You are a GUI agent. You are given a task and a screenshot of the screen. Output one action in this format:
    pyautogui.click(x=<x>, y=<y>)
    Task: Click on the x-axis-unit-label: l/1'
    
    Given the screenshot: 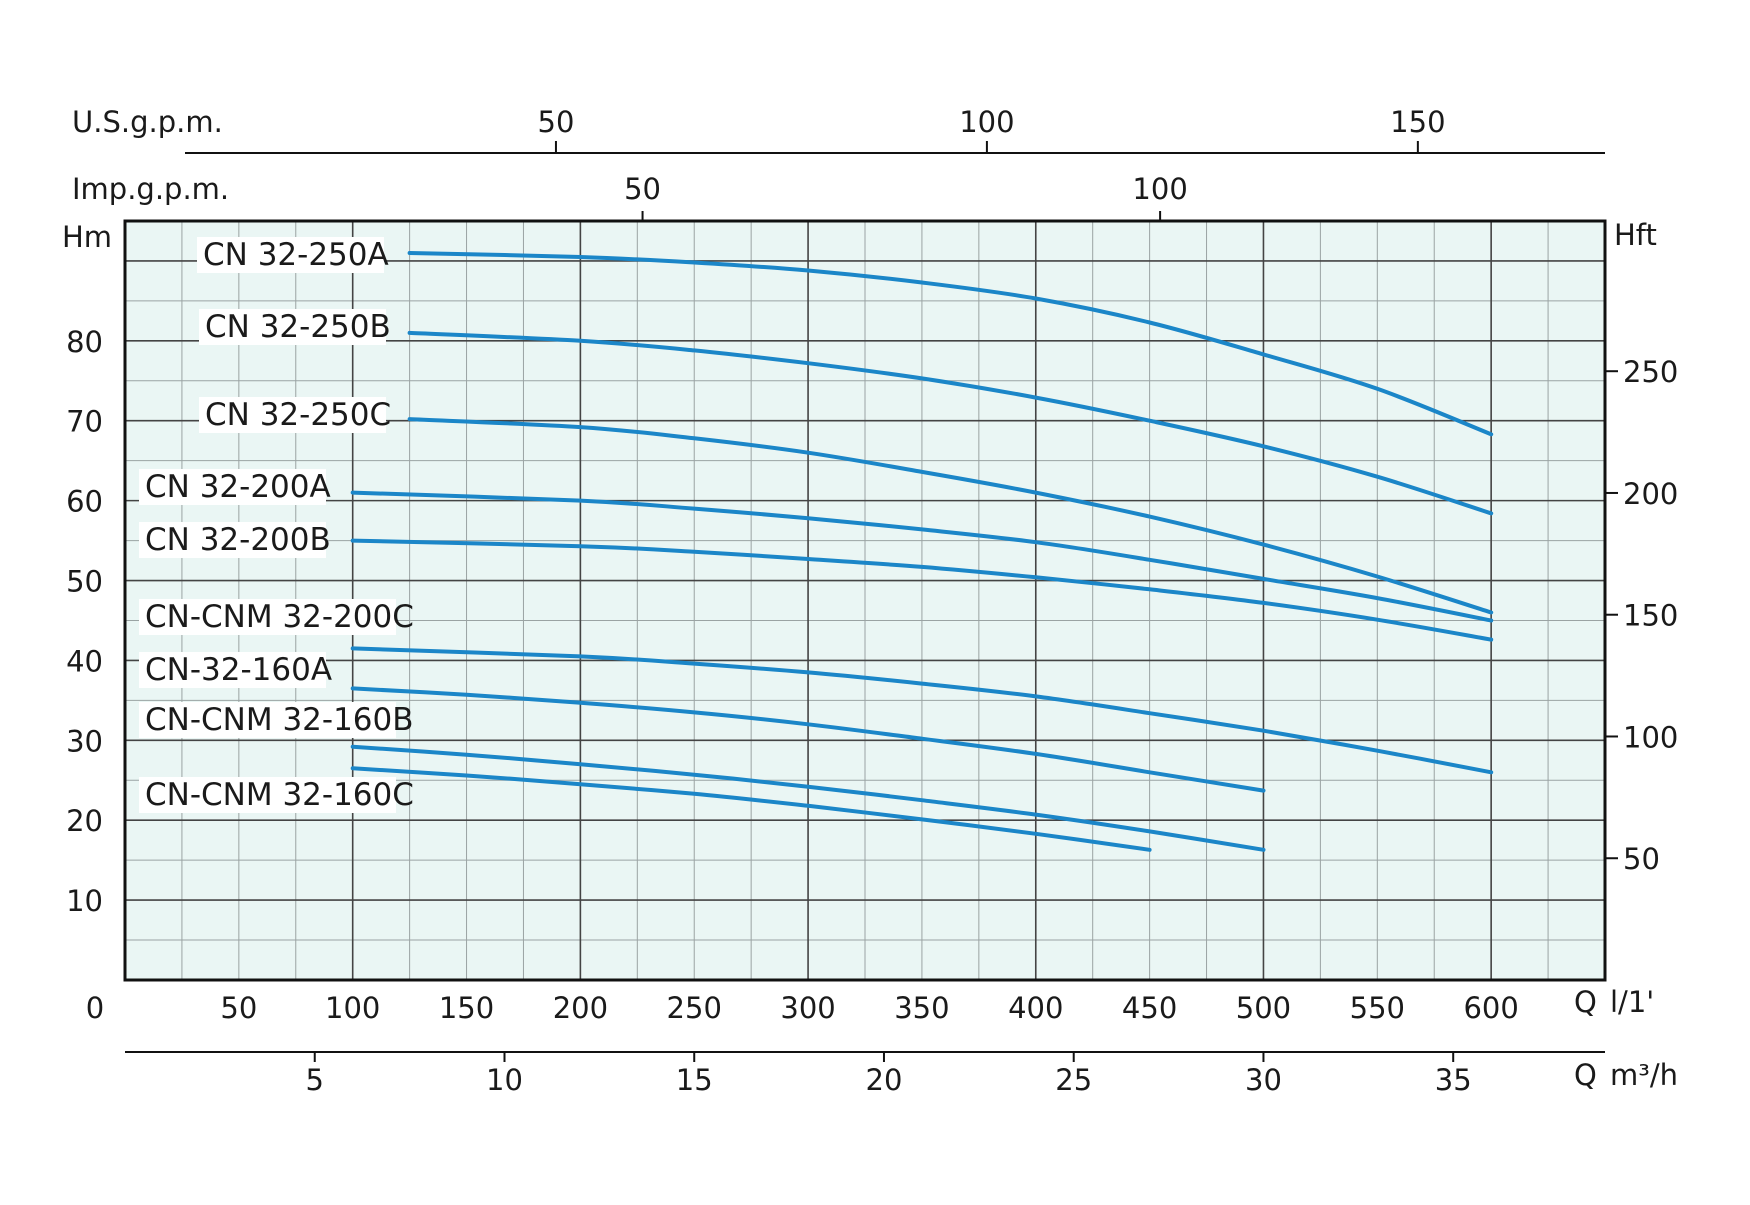 What is the action you would take?
    pyautogui.click(x=1632, y=1002)
    